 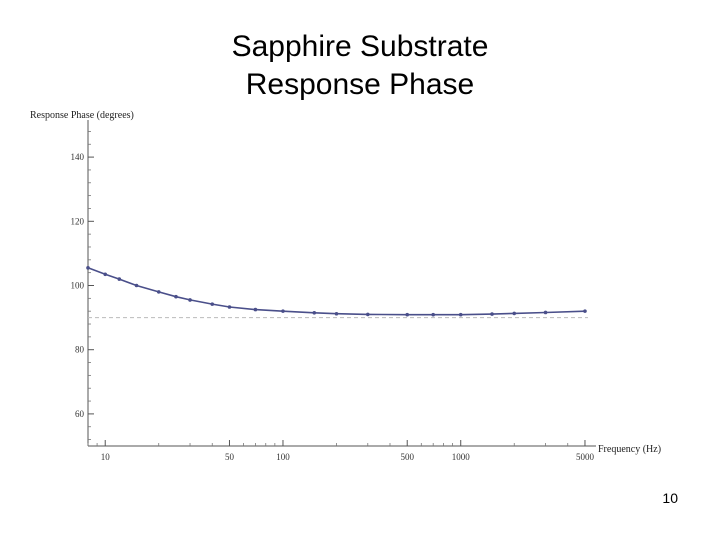 What do you see at coordinates (230, 457) in the screenshot?
I see `x-tick-label: 50` at bounding box center [230, 457].